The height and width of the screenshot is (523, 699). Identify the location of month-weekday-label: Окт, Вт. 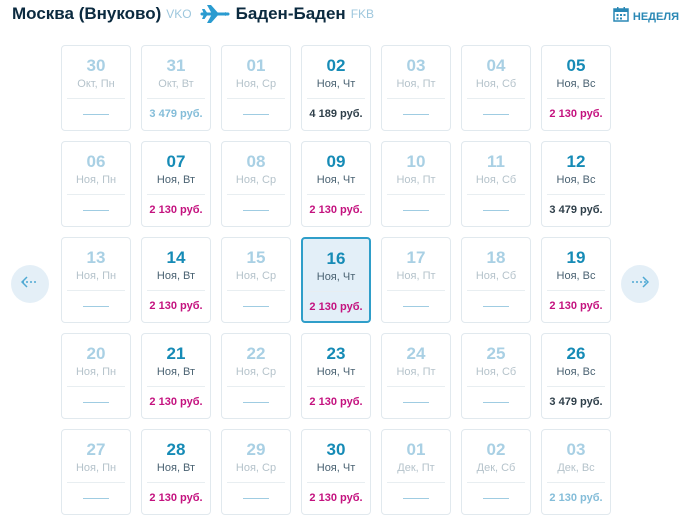
(176, 84).